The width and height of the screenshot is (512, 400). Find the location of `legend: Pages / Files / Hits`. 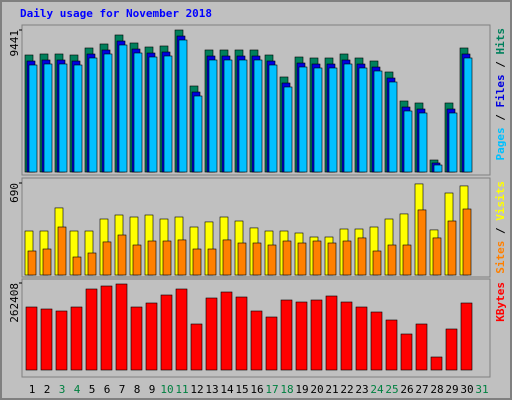

legend: Pages / Files / Hits is located at coordinates (500, 94).